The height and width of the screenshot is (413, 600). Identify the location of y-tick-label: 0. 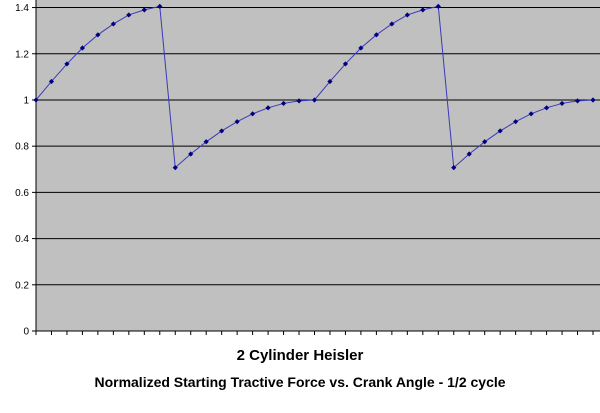
(26, 332).